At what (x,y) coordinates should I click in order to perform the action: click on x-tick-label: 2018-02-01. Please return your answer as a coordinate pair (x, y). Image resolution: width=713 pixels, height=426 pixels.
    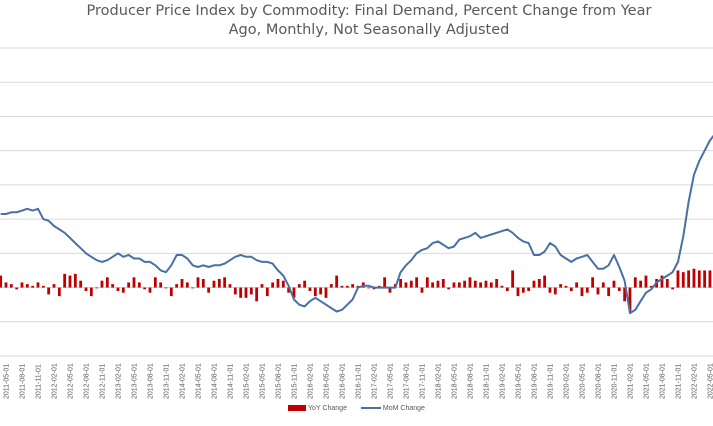
    Looking at the image, I should click on (439, 381).